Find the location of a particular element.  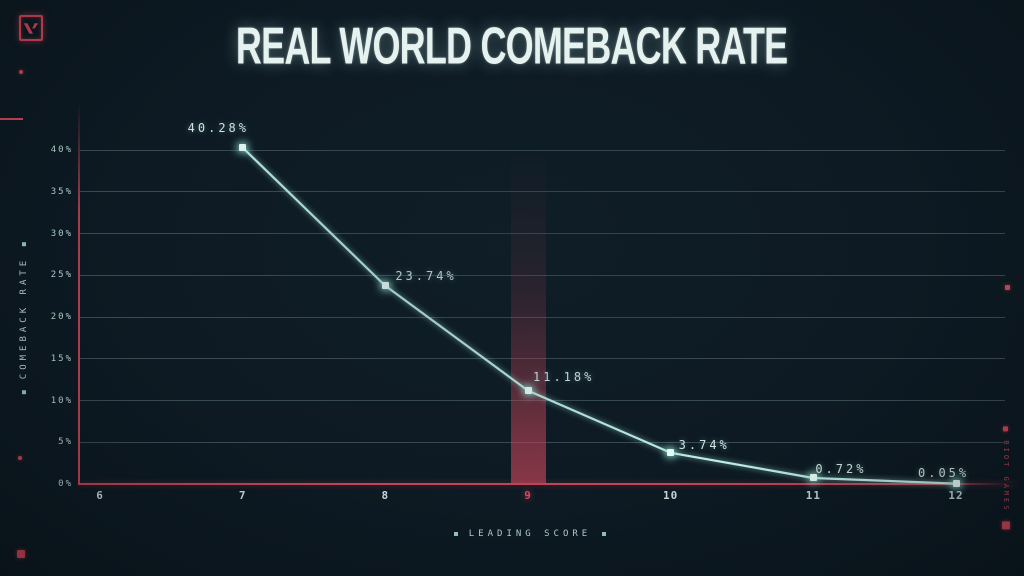

highlight-band is located at coordinates (528, 317).